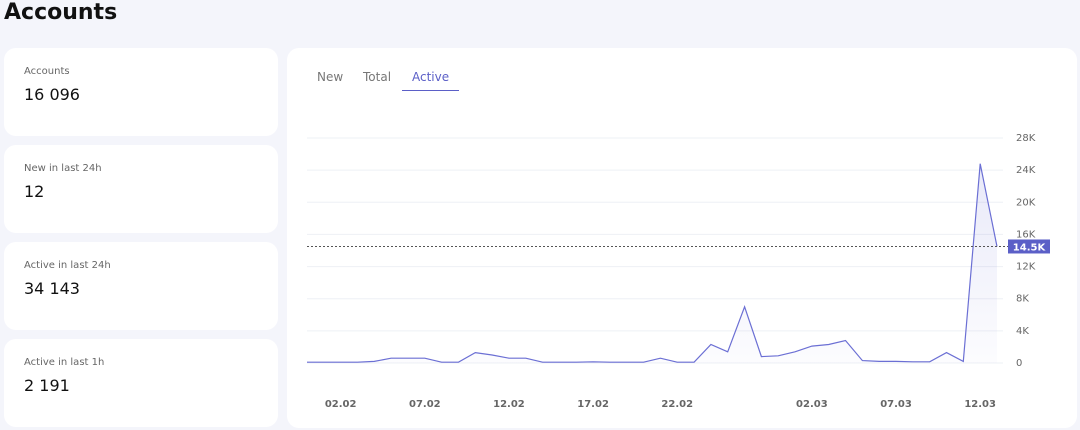  What do you see at coordinates (141, 383) in the screenshot?
I see `stat-card: Active in last 1h 2 191` at bounding box center [141, 383].